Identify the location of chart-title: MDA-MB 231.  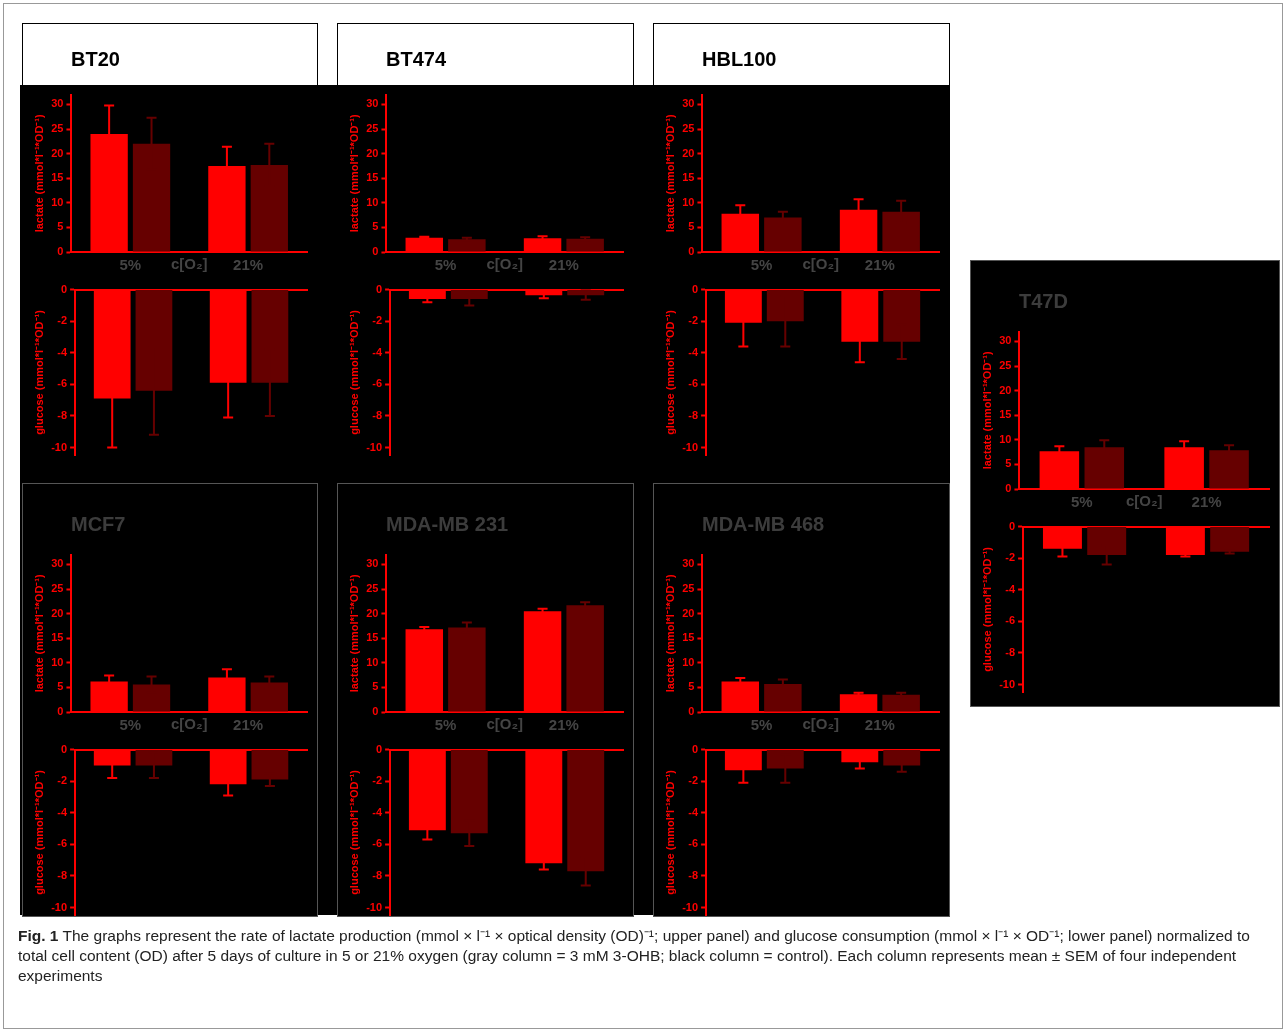
(447, 524).